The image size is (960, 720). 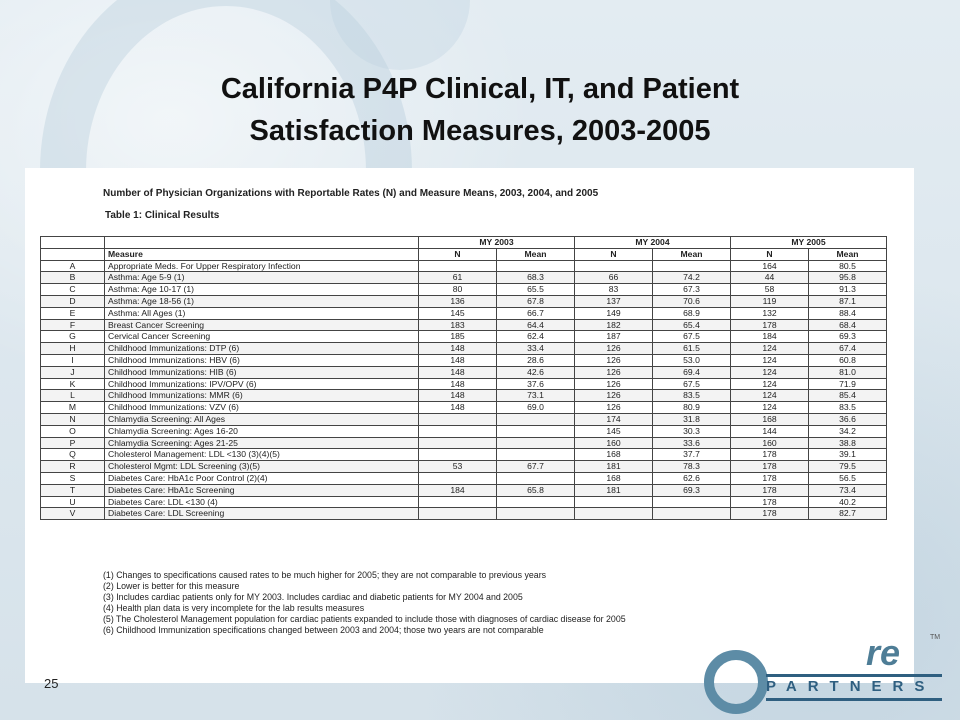 What do you see at coordinates (769, 266) in the screenshot?
I see `row-n-value: 164` at bounding box center [769, 266].